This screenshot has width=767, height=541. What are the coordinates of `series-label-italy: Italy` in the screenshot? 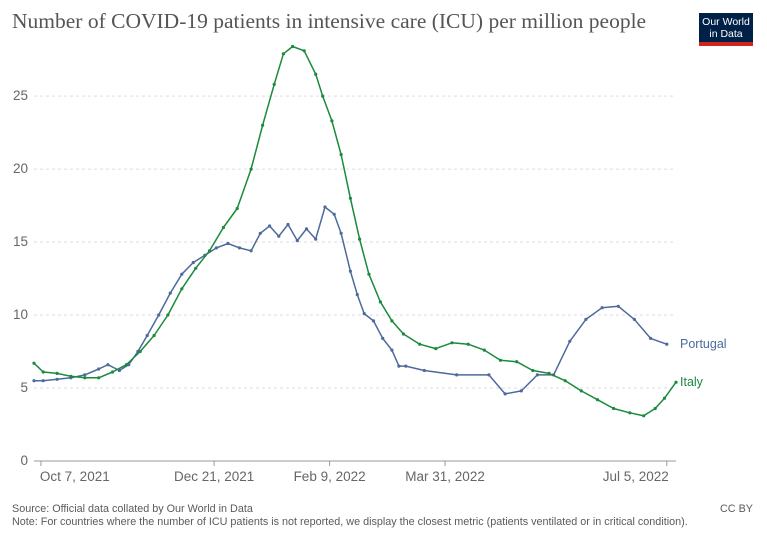 It's located at (692, 382).